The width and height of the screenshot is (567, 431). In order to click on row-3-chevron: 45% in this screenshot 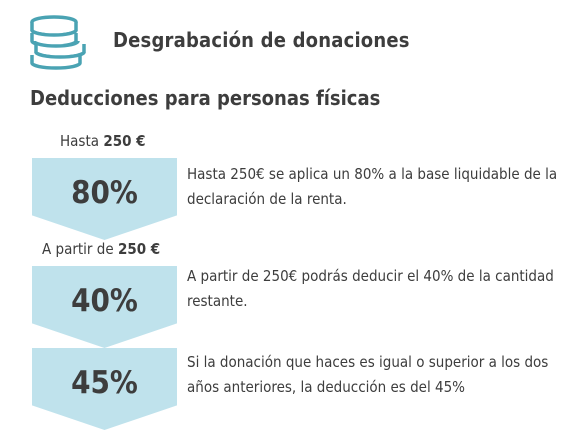, I will do `click(104, 389)`.